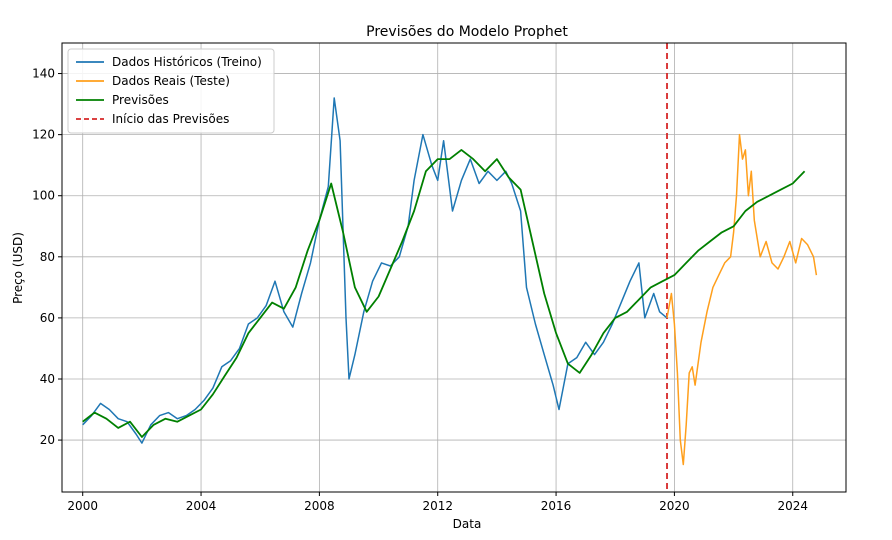 The width and height of the screenshot is (892, 540). I want to click on x-tick-label: 2016, so click(556, 506).